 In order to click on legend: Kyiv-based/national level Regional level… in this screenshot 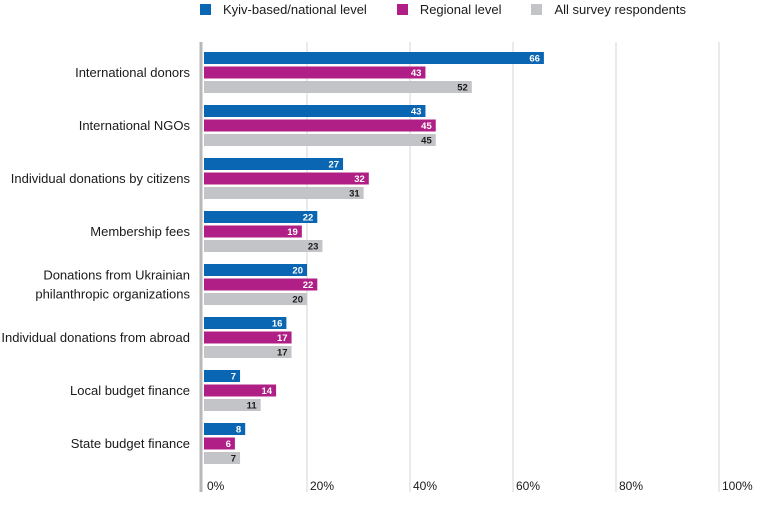, I will do `click(443, 9)`.